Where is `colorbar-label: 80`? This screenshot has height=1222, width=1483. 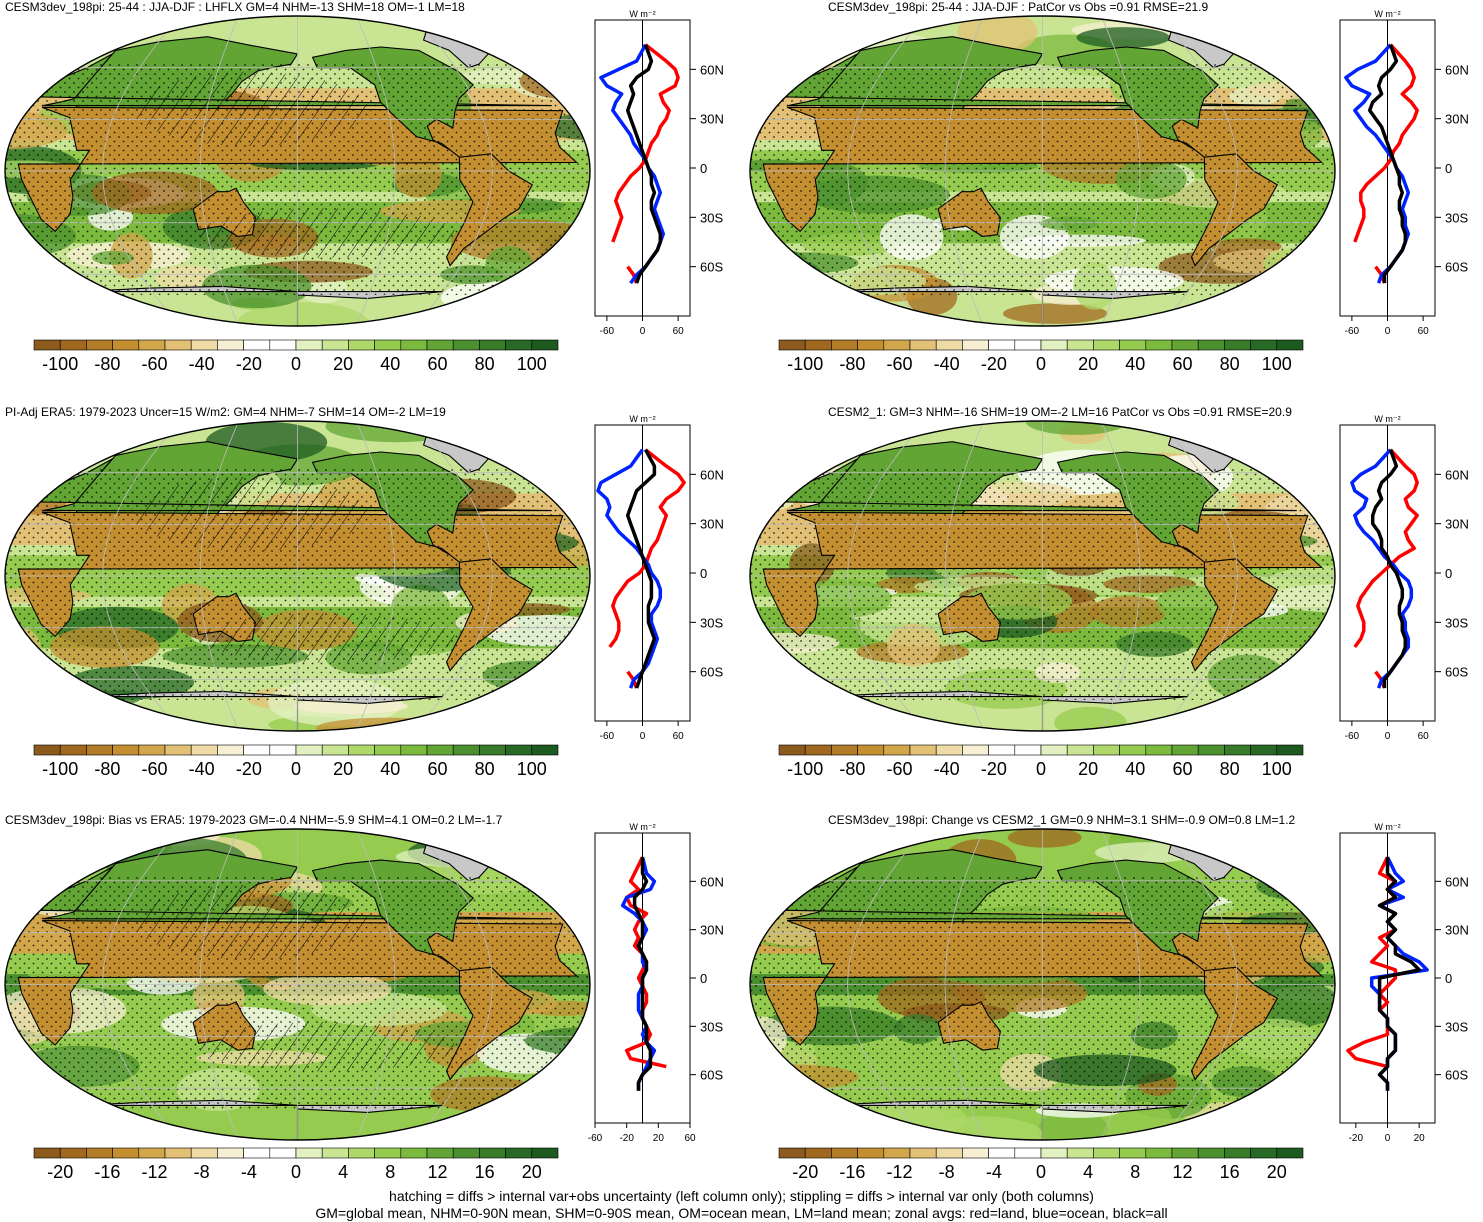 colorbar-label: 80 is located at coordinates (485, 769).